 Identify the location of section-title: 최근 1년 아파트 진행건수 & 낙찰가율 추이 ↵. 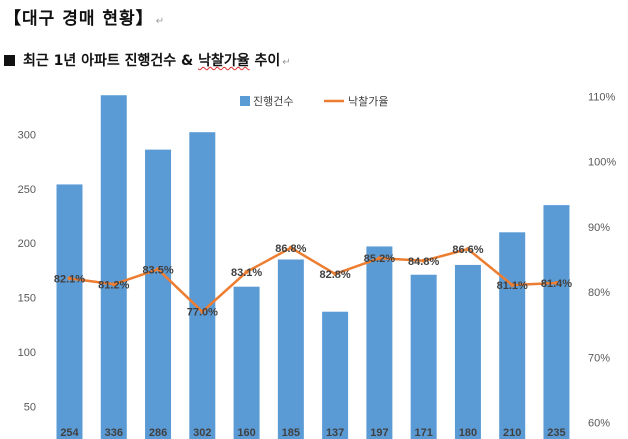
(147, 60).